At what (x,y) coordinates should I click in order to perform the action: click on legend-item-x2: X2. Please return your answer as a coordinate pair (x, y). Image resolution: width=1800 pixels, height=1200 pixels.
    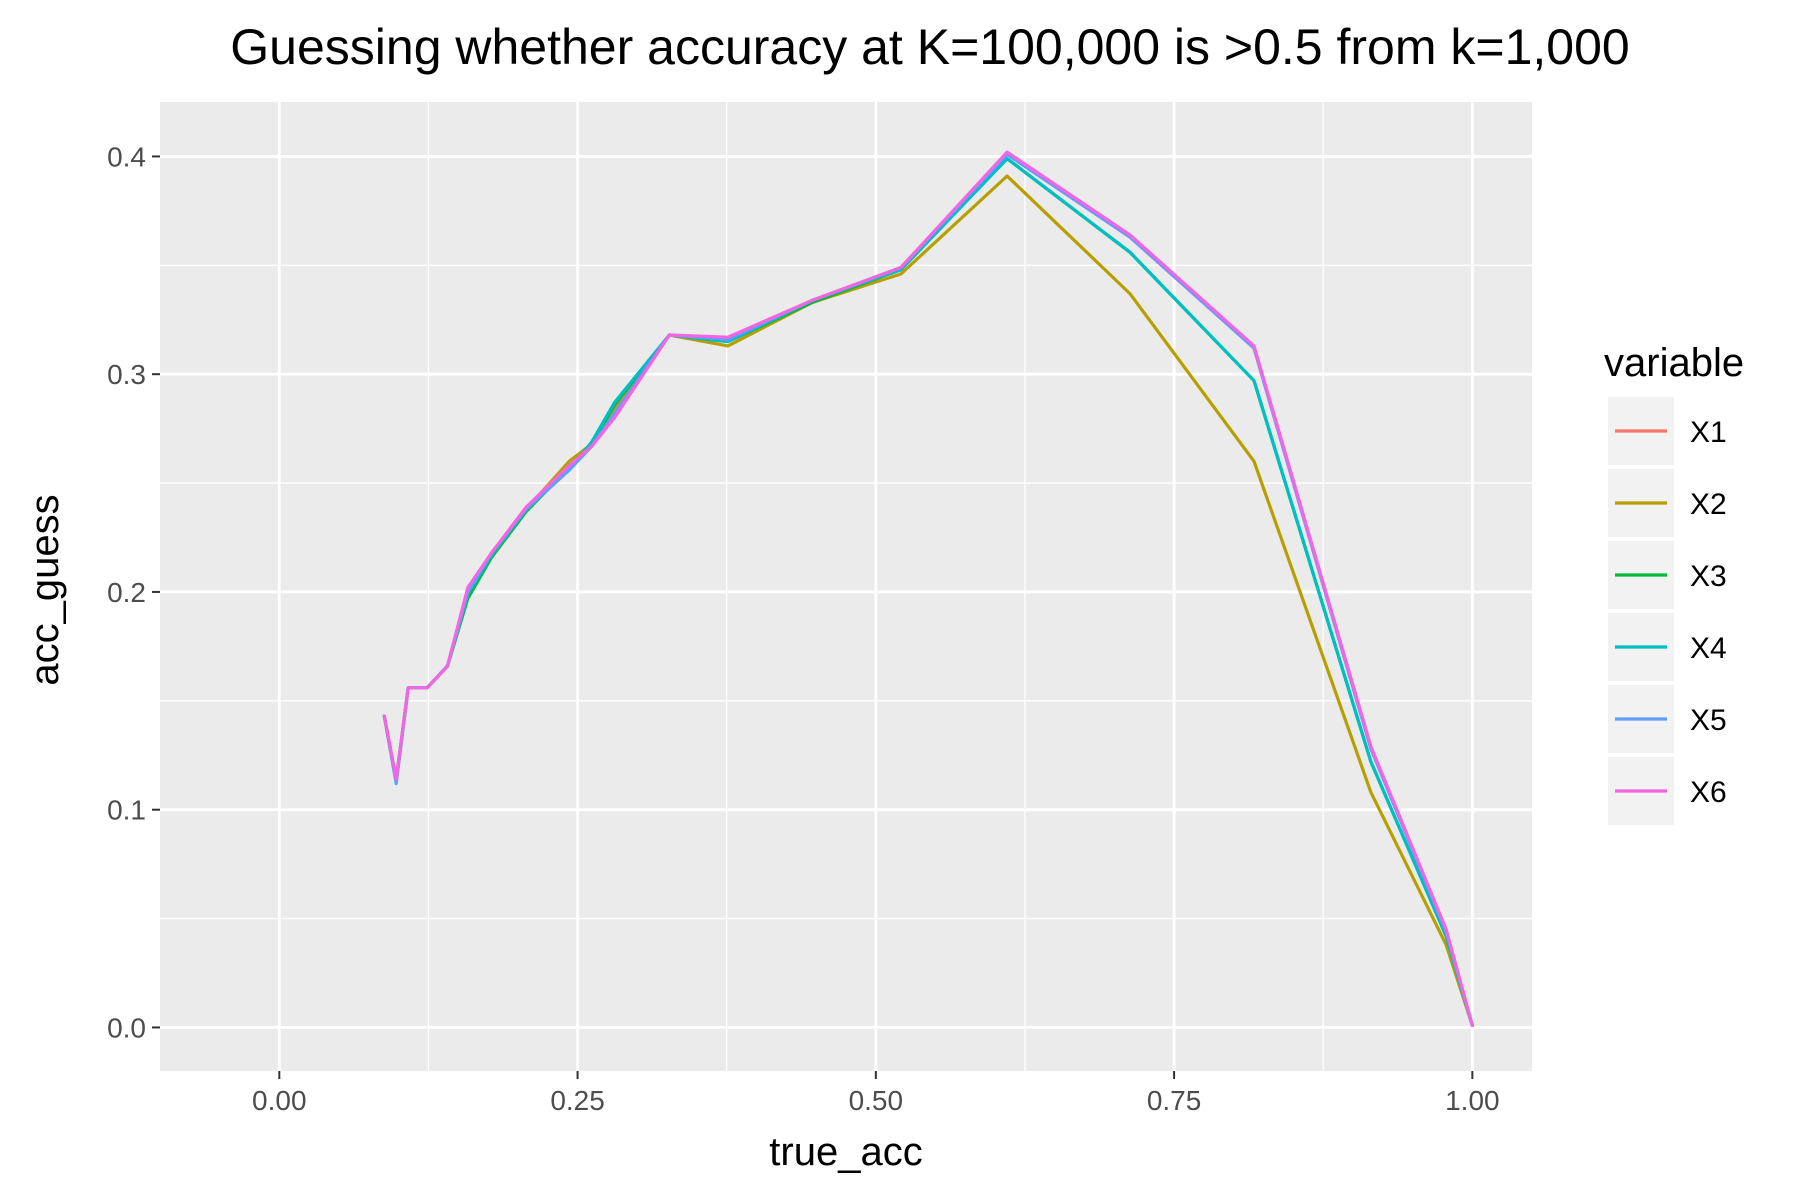
    Looking at the image, I should click on (1667, 503).